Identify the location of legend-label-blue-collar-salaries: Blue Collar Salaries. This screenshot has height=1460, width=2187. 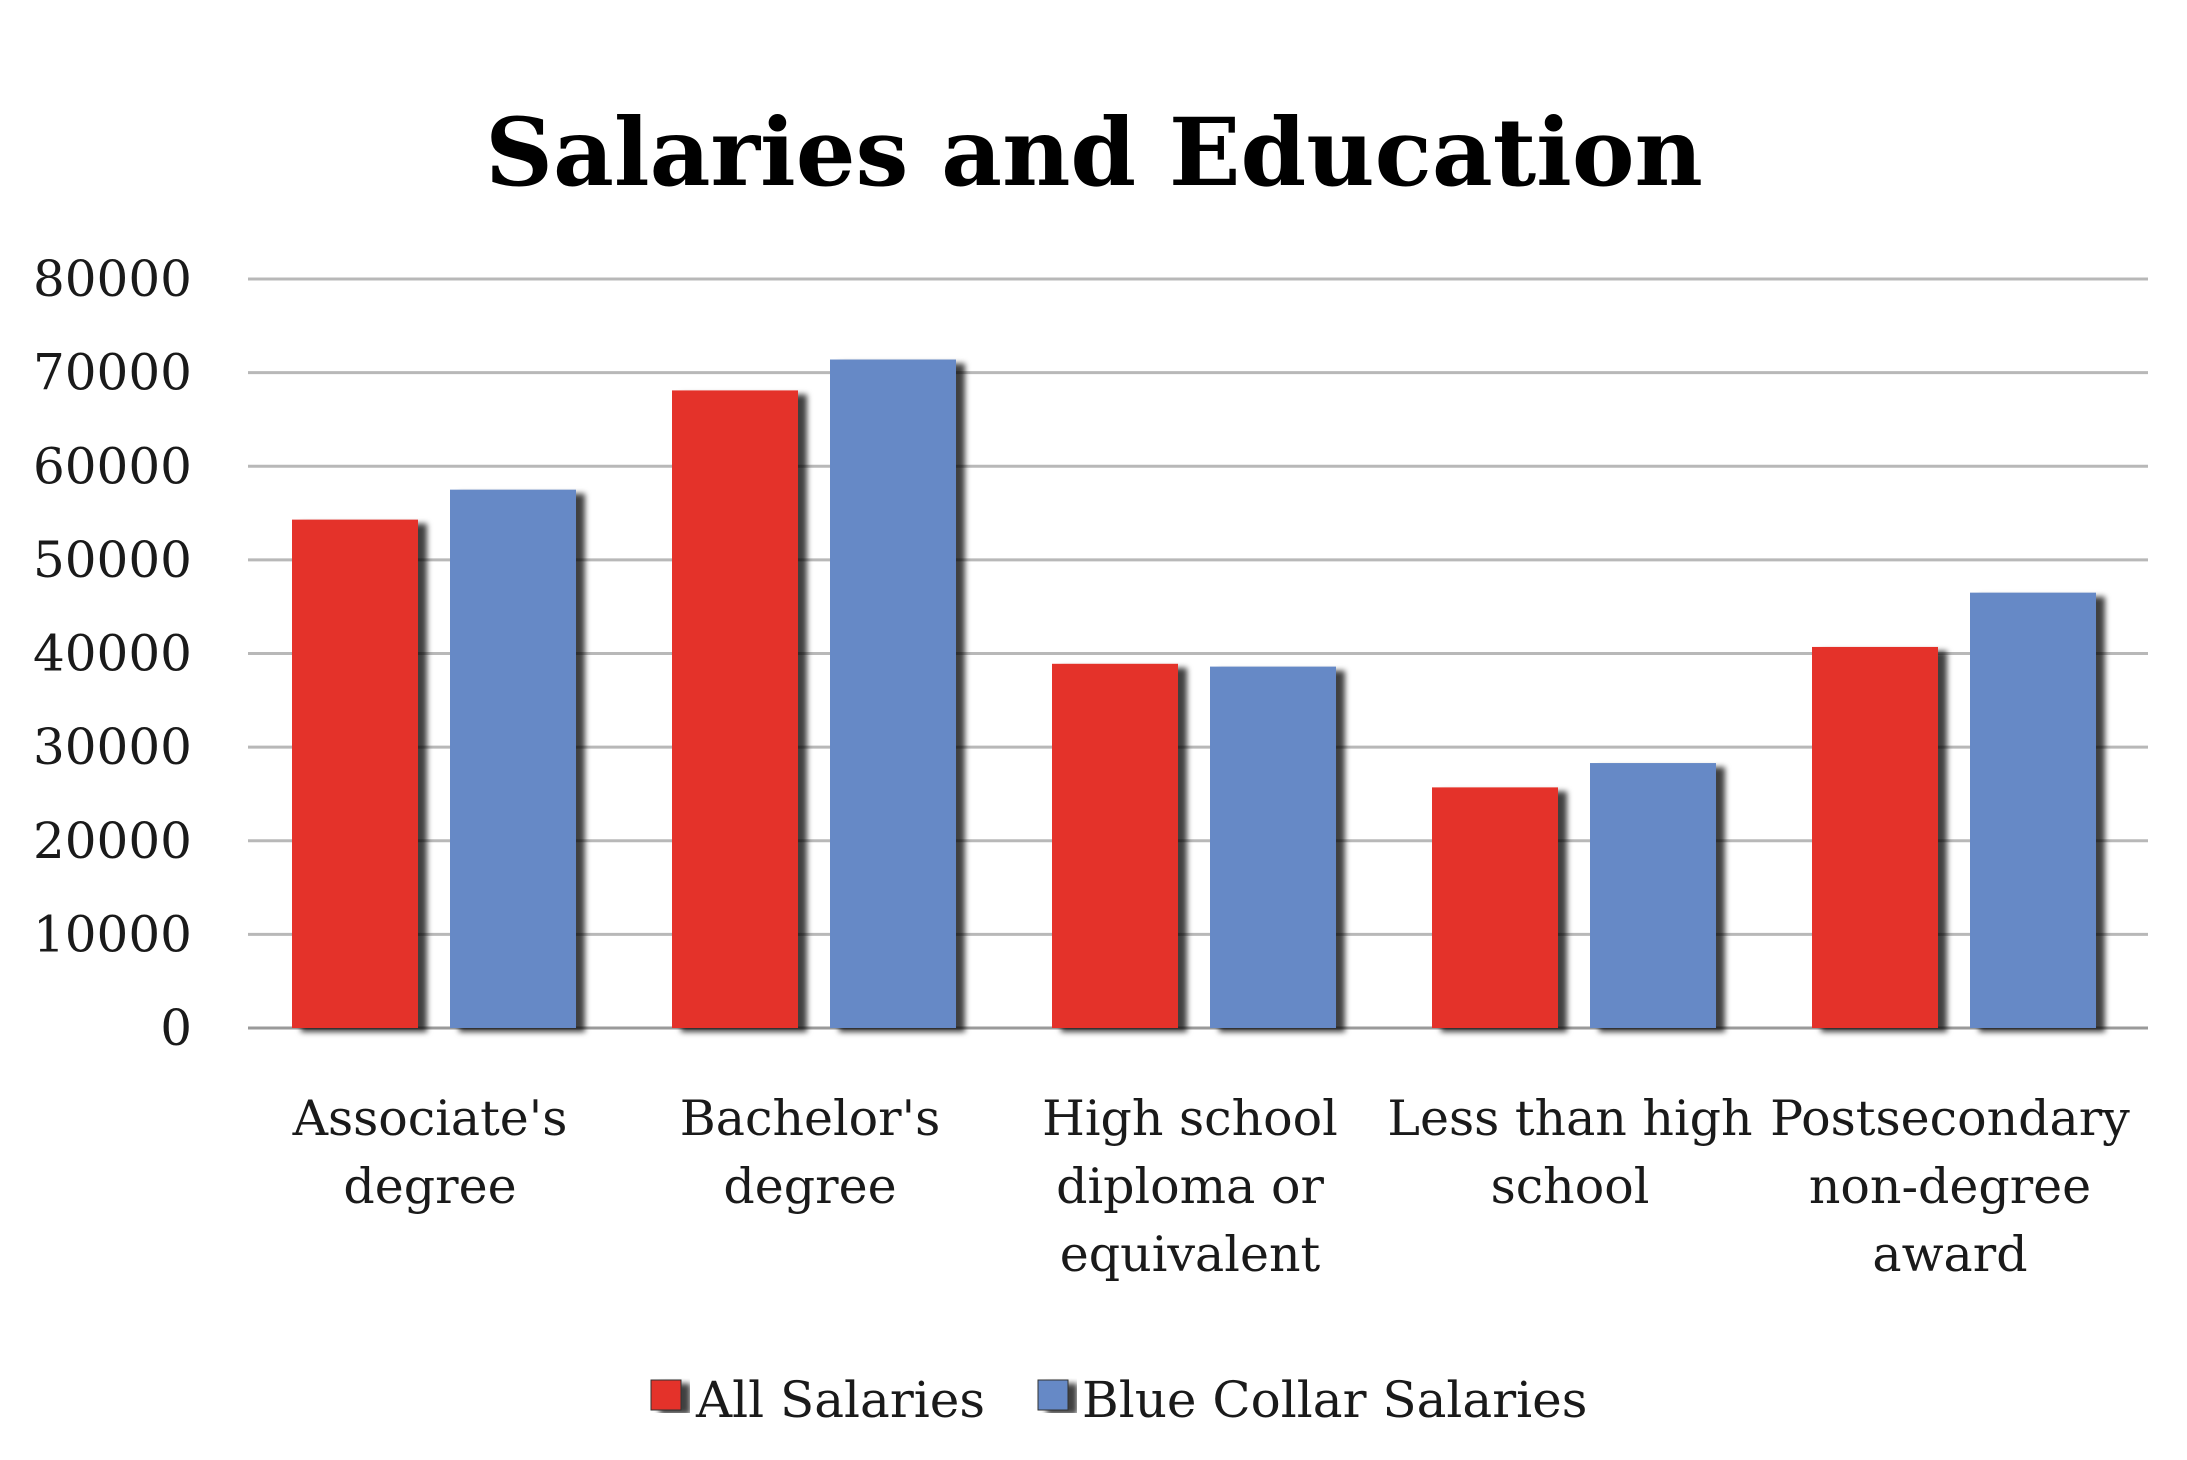
(1334, 1400).